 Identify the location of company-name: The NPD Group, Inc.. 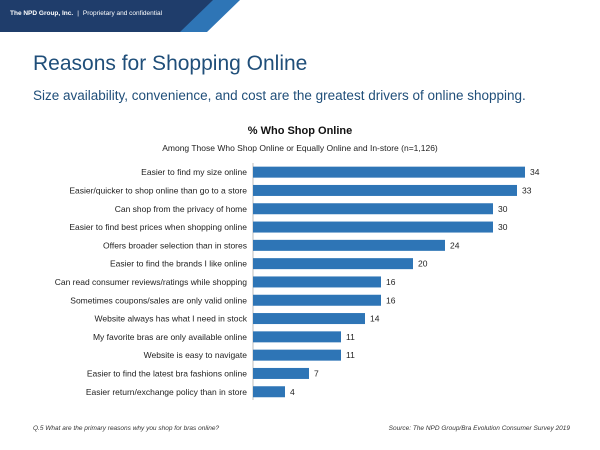
(42, 13).